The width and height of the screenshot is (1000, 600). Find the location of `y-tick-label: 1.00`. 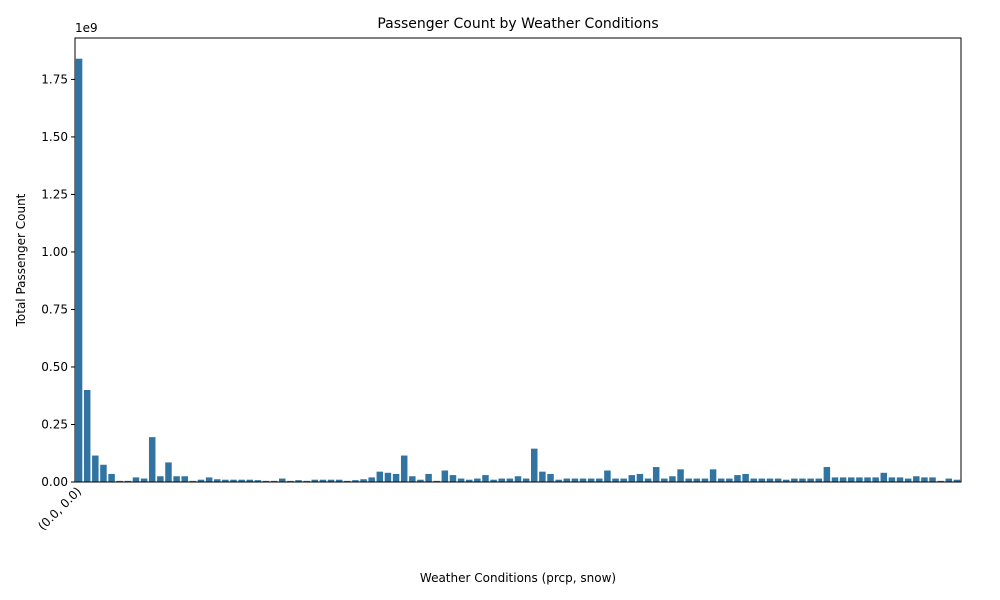

y-tick-label: 1.00 is located at coordinates (54, 252).